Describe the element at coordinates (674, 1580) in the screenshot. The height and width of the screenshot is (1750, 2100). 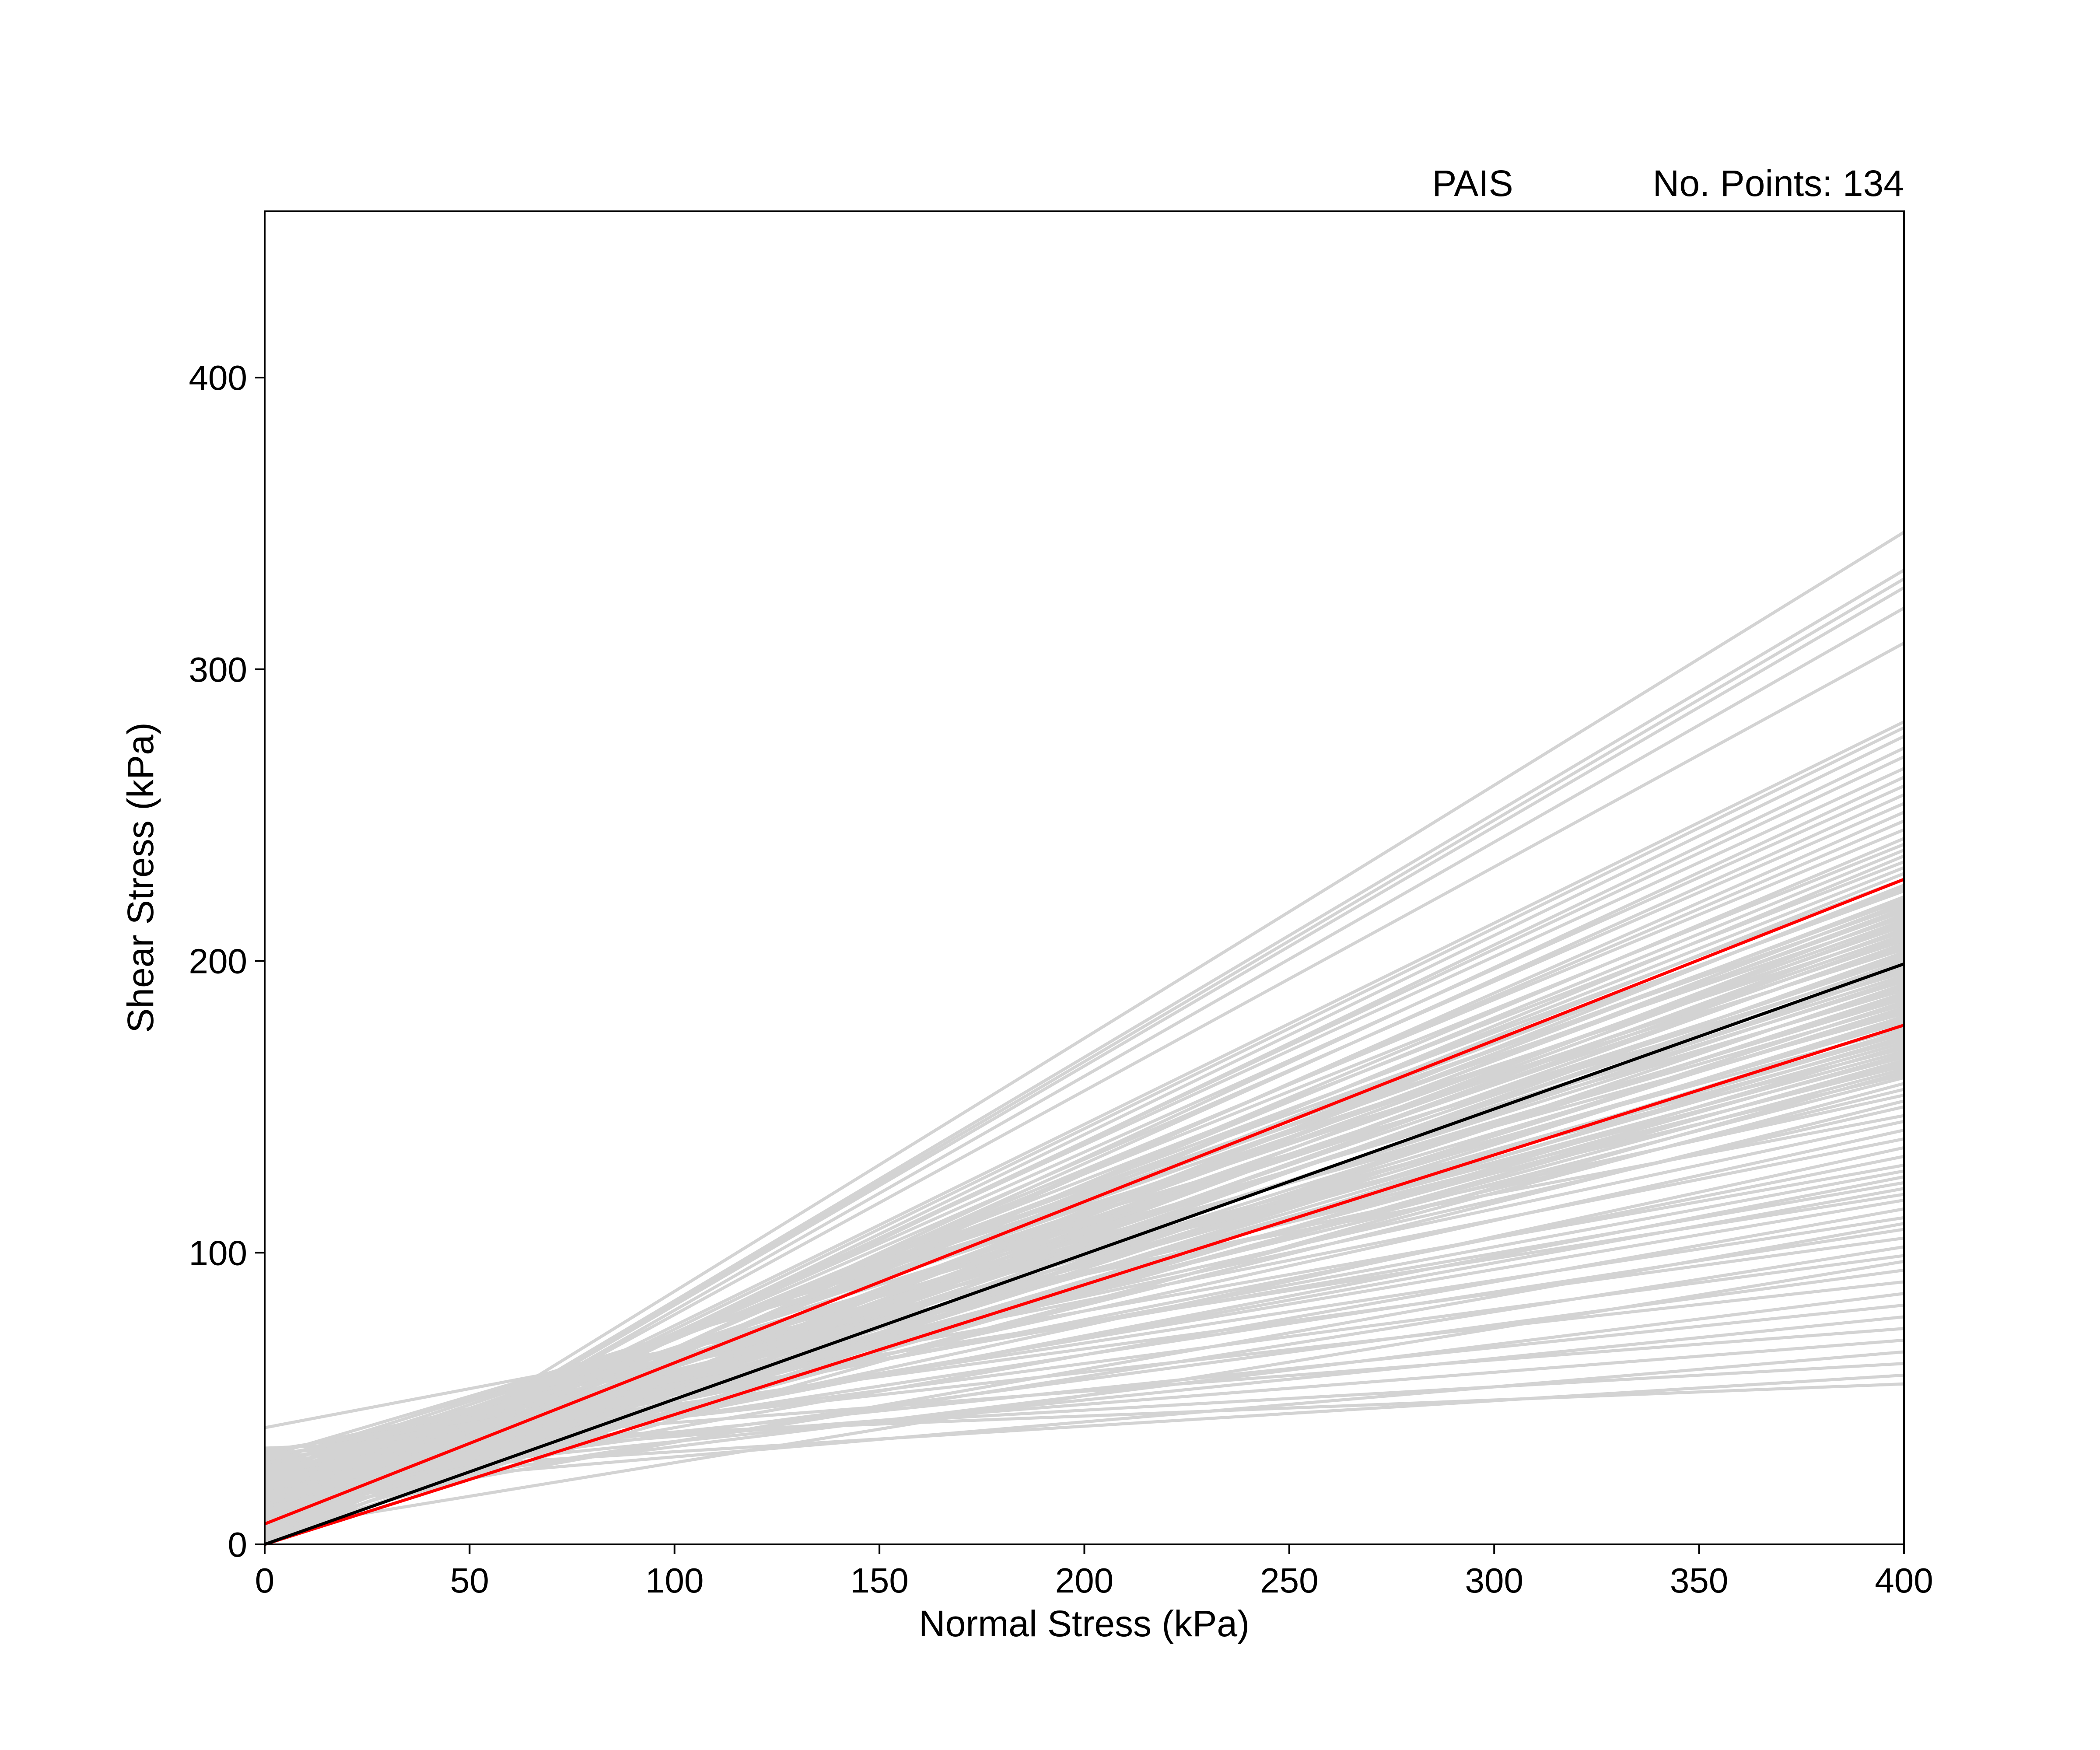
I see `x-tick-label: 100` at that location.